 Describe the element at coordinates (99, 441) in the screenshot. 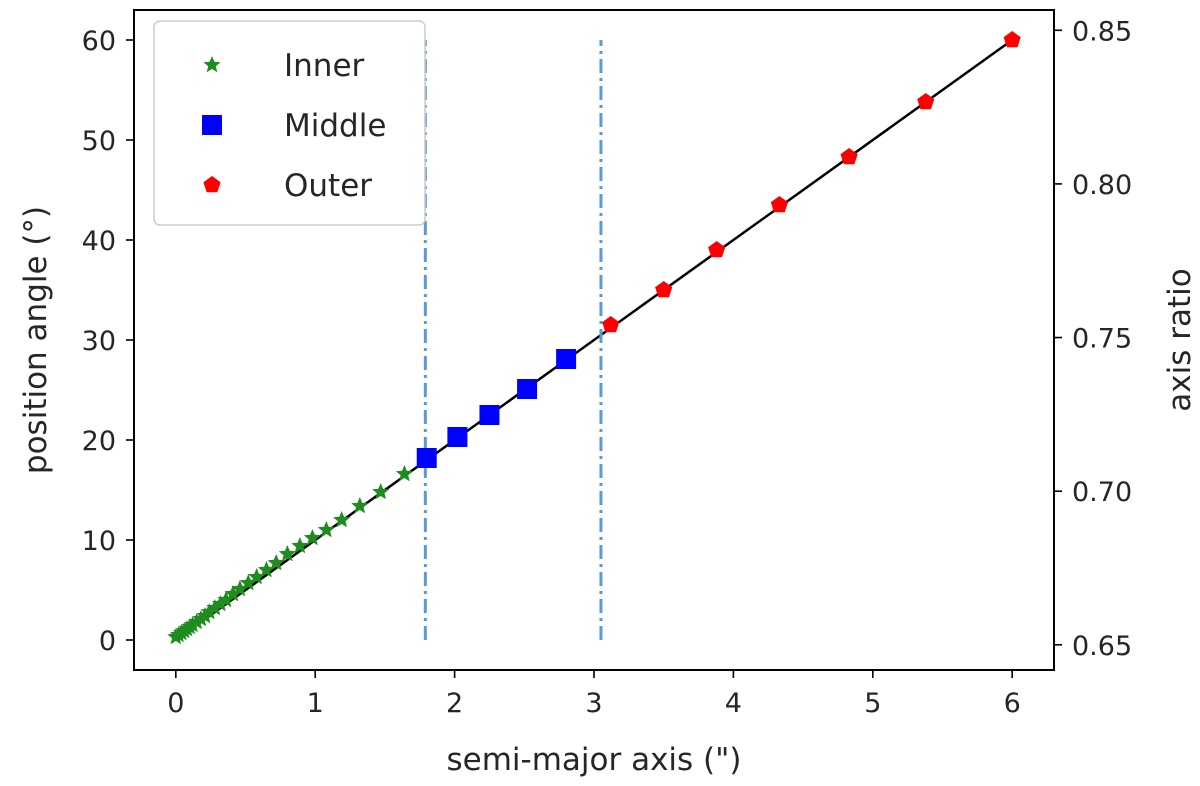

I see `y-tick-label: 20` at that location.